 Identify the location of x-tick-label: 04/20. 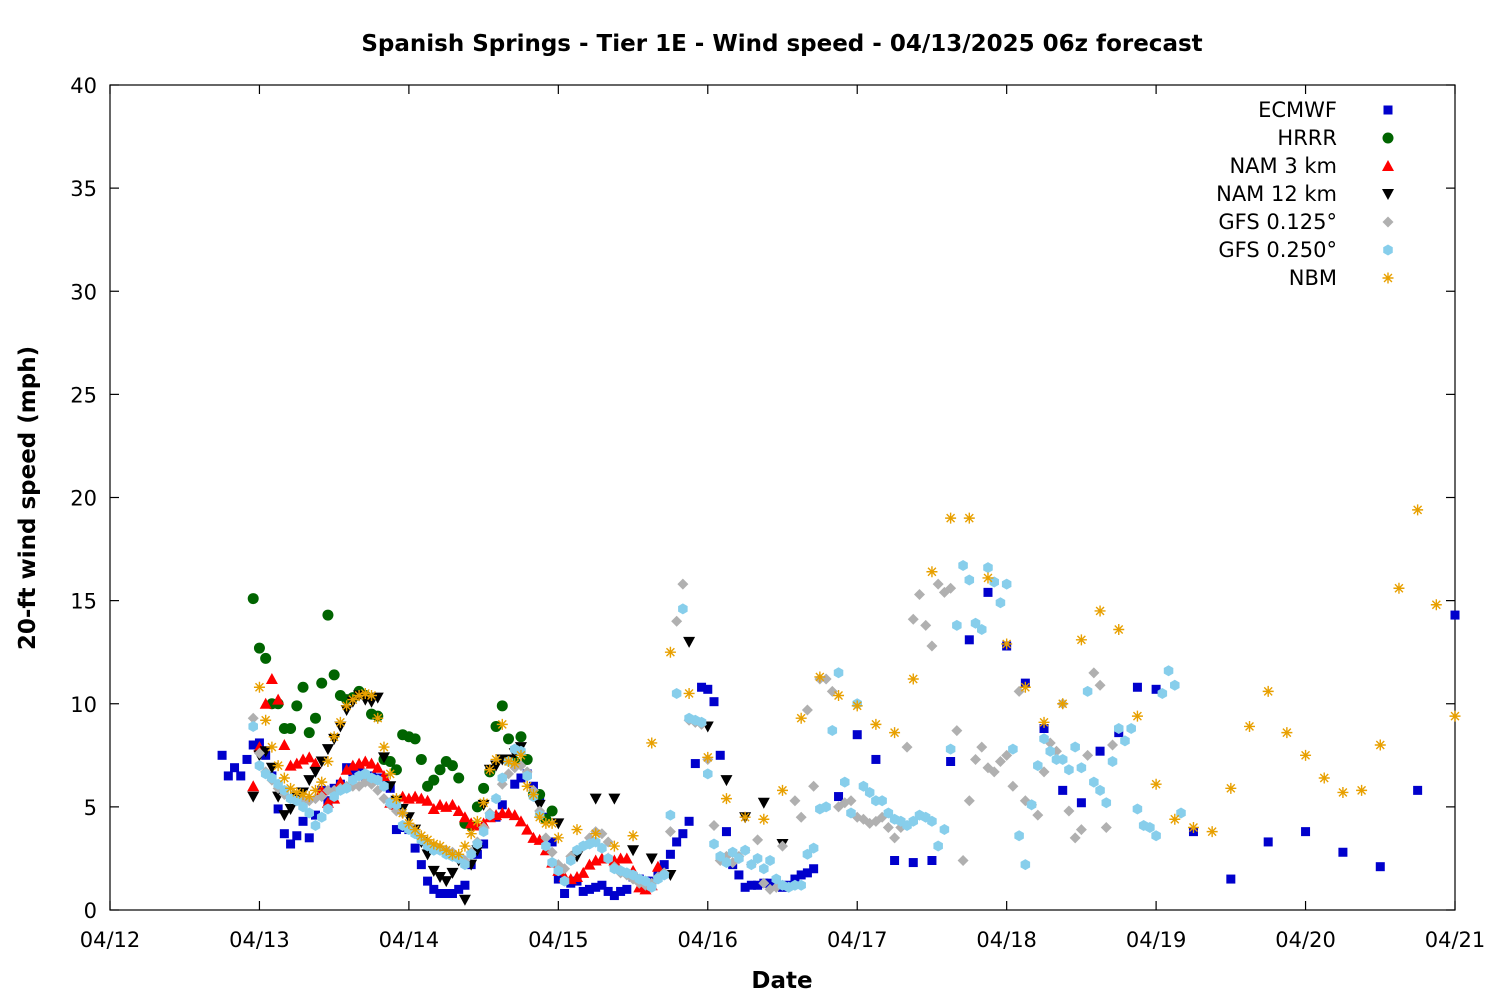
(1305, 940).